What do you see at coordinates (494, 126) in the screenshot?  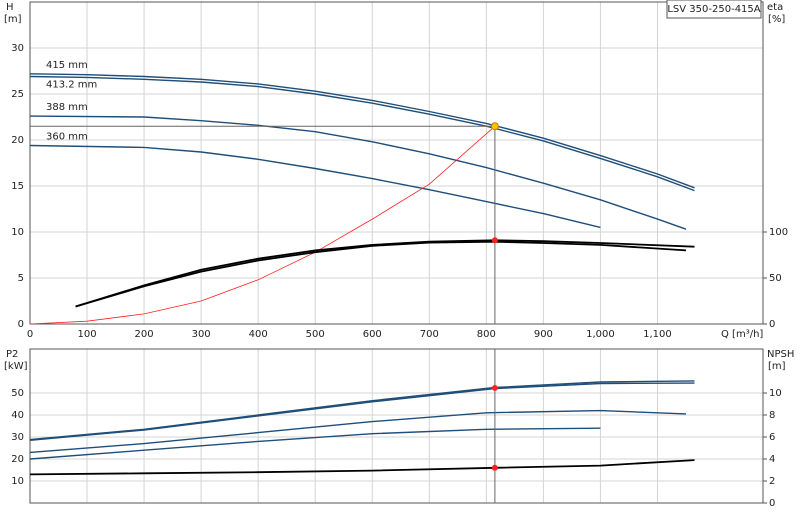 I see `op-point` at bounding box center [494, 126].